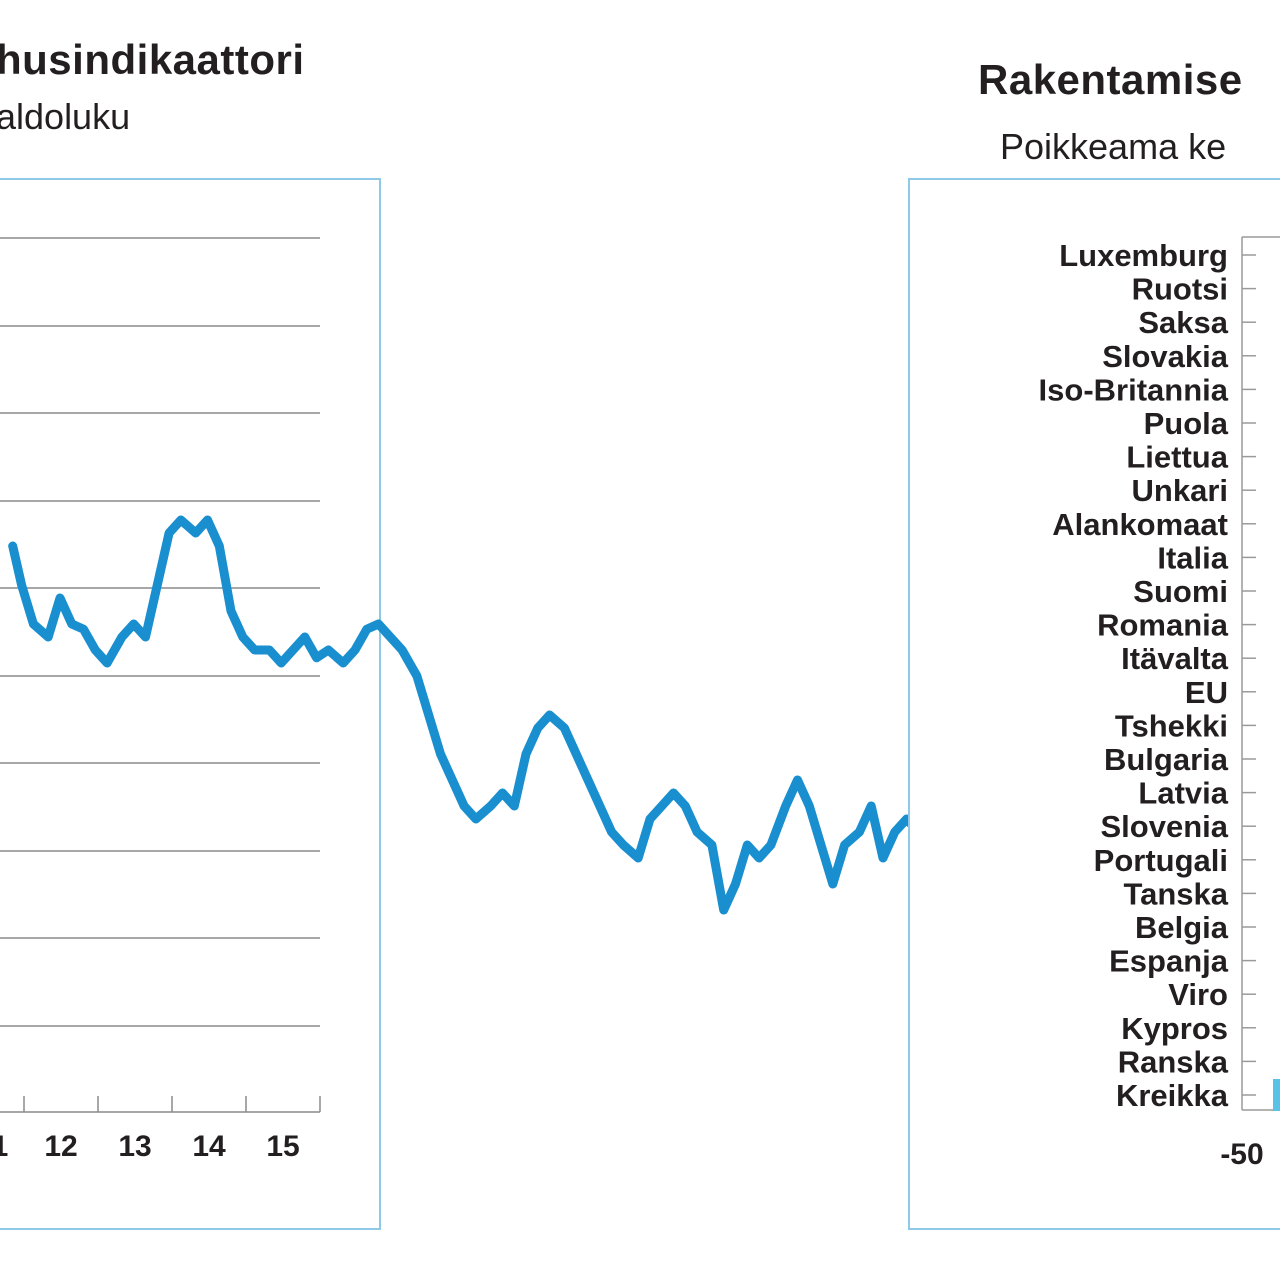 This screenshot has width=1280, height=1280. I want to click on category-label: Tshekki, so click(1171, 725).